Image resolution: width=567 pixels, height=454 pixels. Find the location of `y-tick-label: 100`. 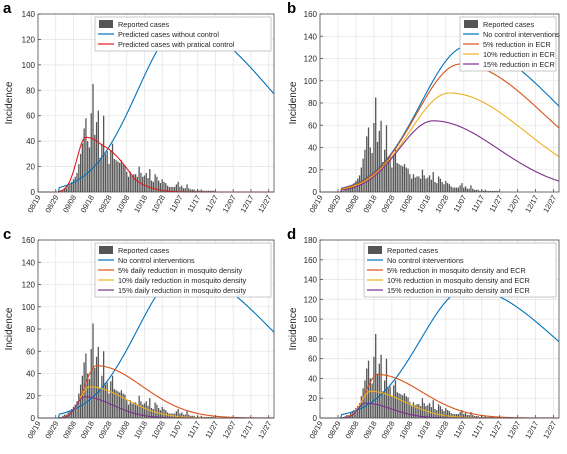

y-tick-label: 100 is located at coordinates (29, 65).